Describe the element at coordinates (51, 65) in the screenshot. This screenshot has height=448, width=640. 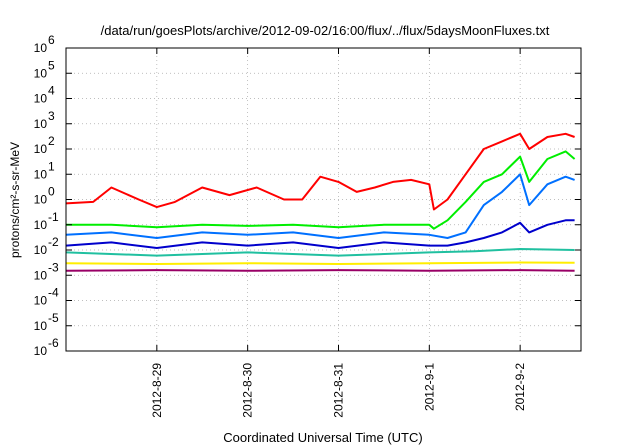
I see `y-tick-exponent: 5` at that location.